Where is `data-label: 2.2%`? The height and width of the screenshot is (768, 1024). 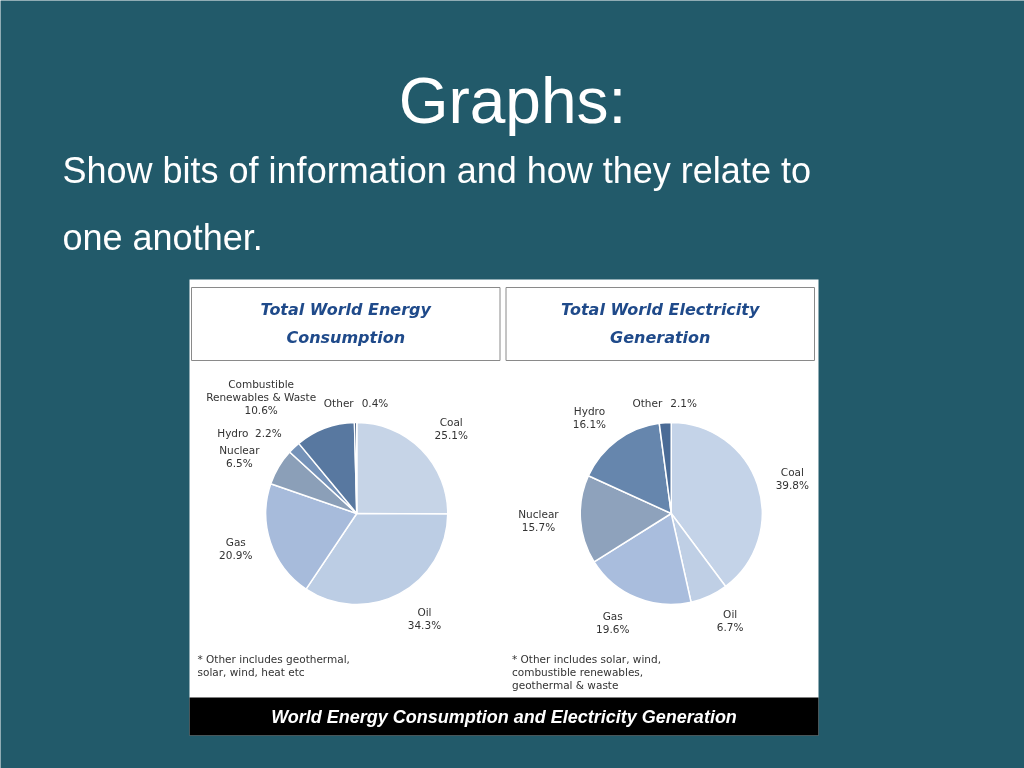 data-label: 2.2% is located at coordinates (268, 433).